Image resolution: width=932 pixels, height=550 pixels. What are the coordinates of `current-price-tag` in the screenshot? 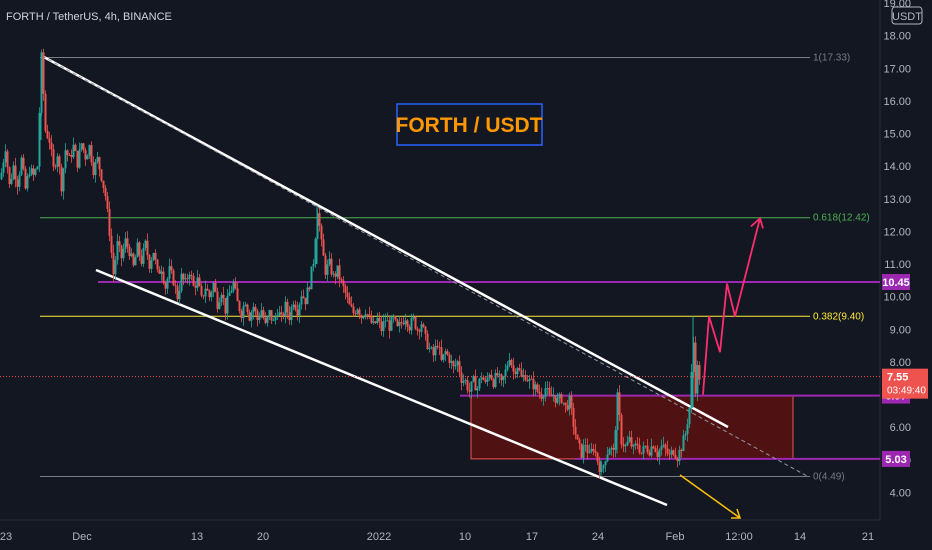 It's located at (905, 383).